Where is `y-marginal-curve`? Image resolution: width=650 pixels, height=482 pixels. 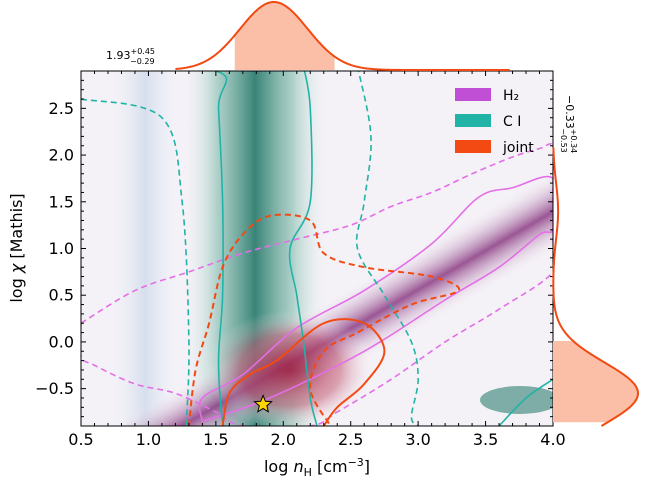
y-marginal-curve is located at coordinates (595, 287).